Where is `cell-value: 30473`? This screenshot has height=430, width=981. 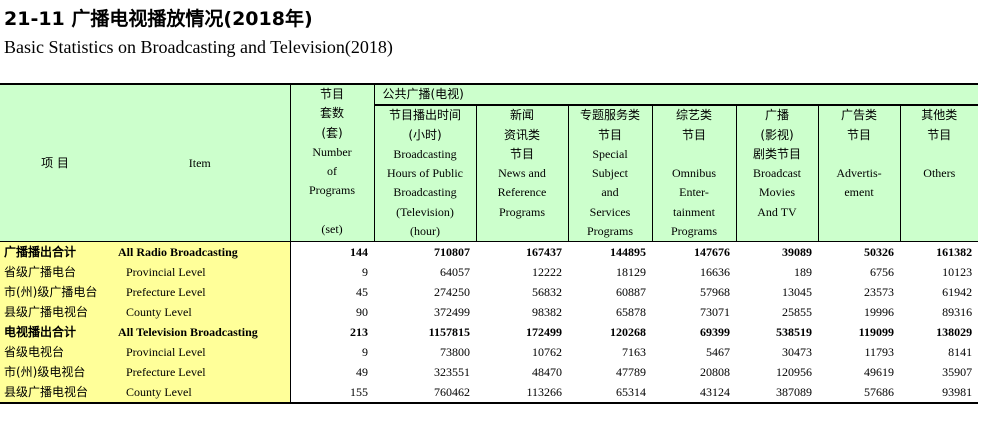 cell-value: 30473 is located at coordinates (797, 352).